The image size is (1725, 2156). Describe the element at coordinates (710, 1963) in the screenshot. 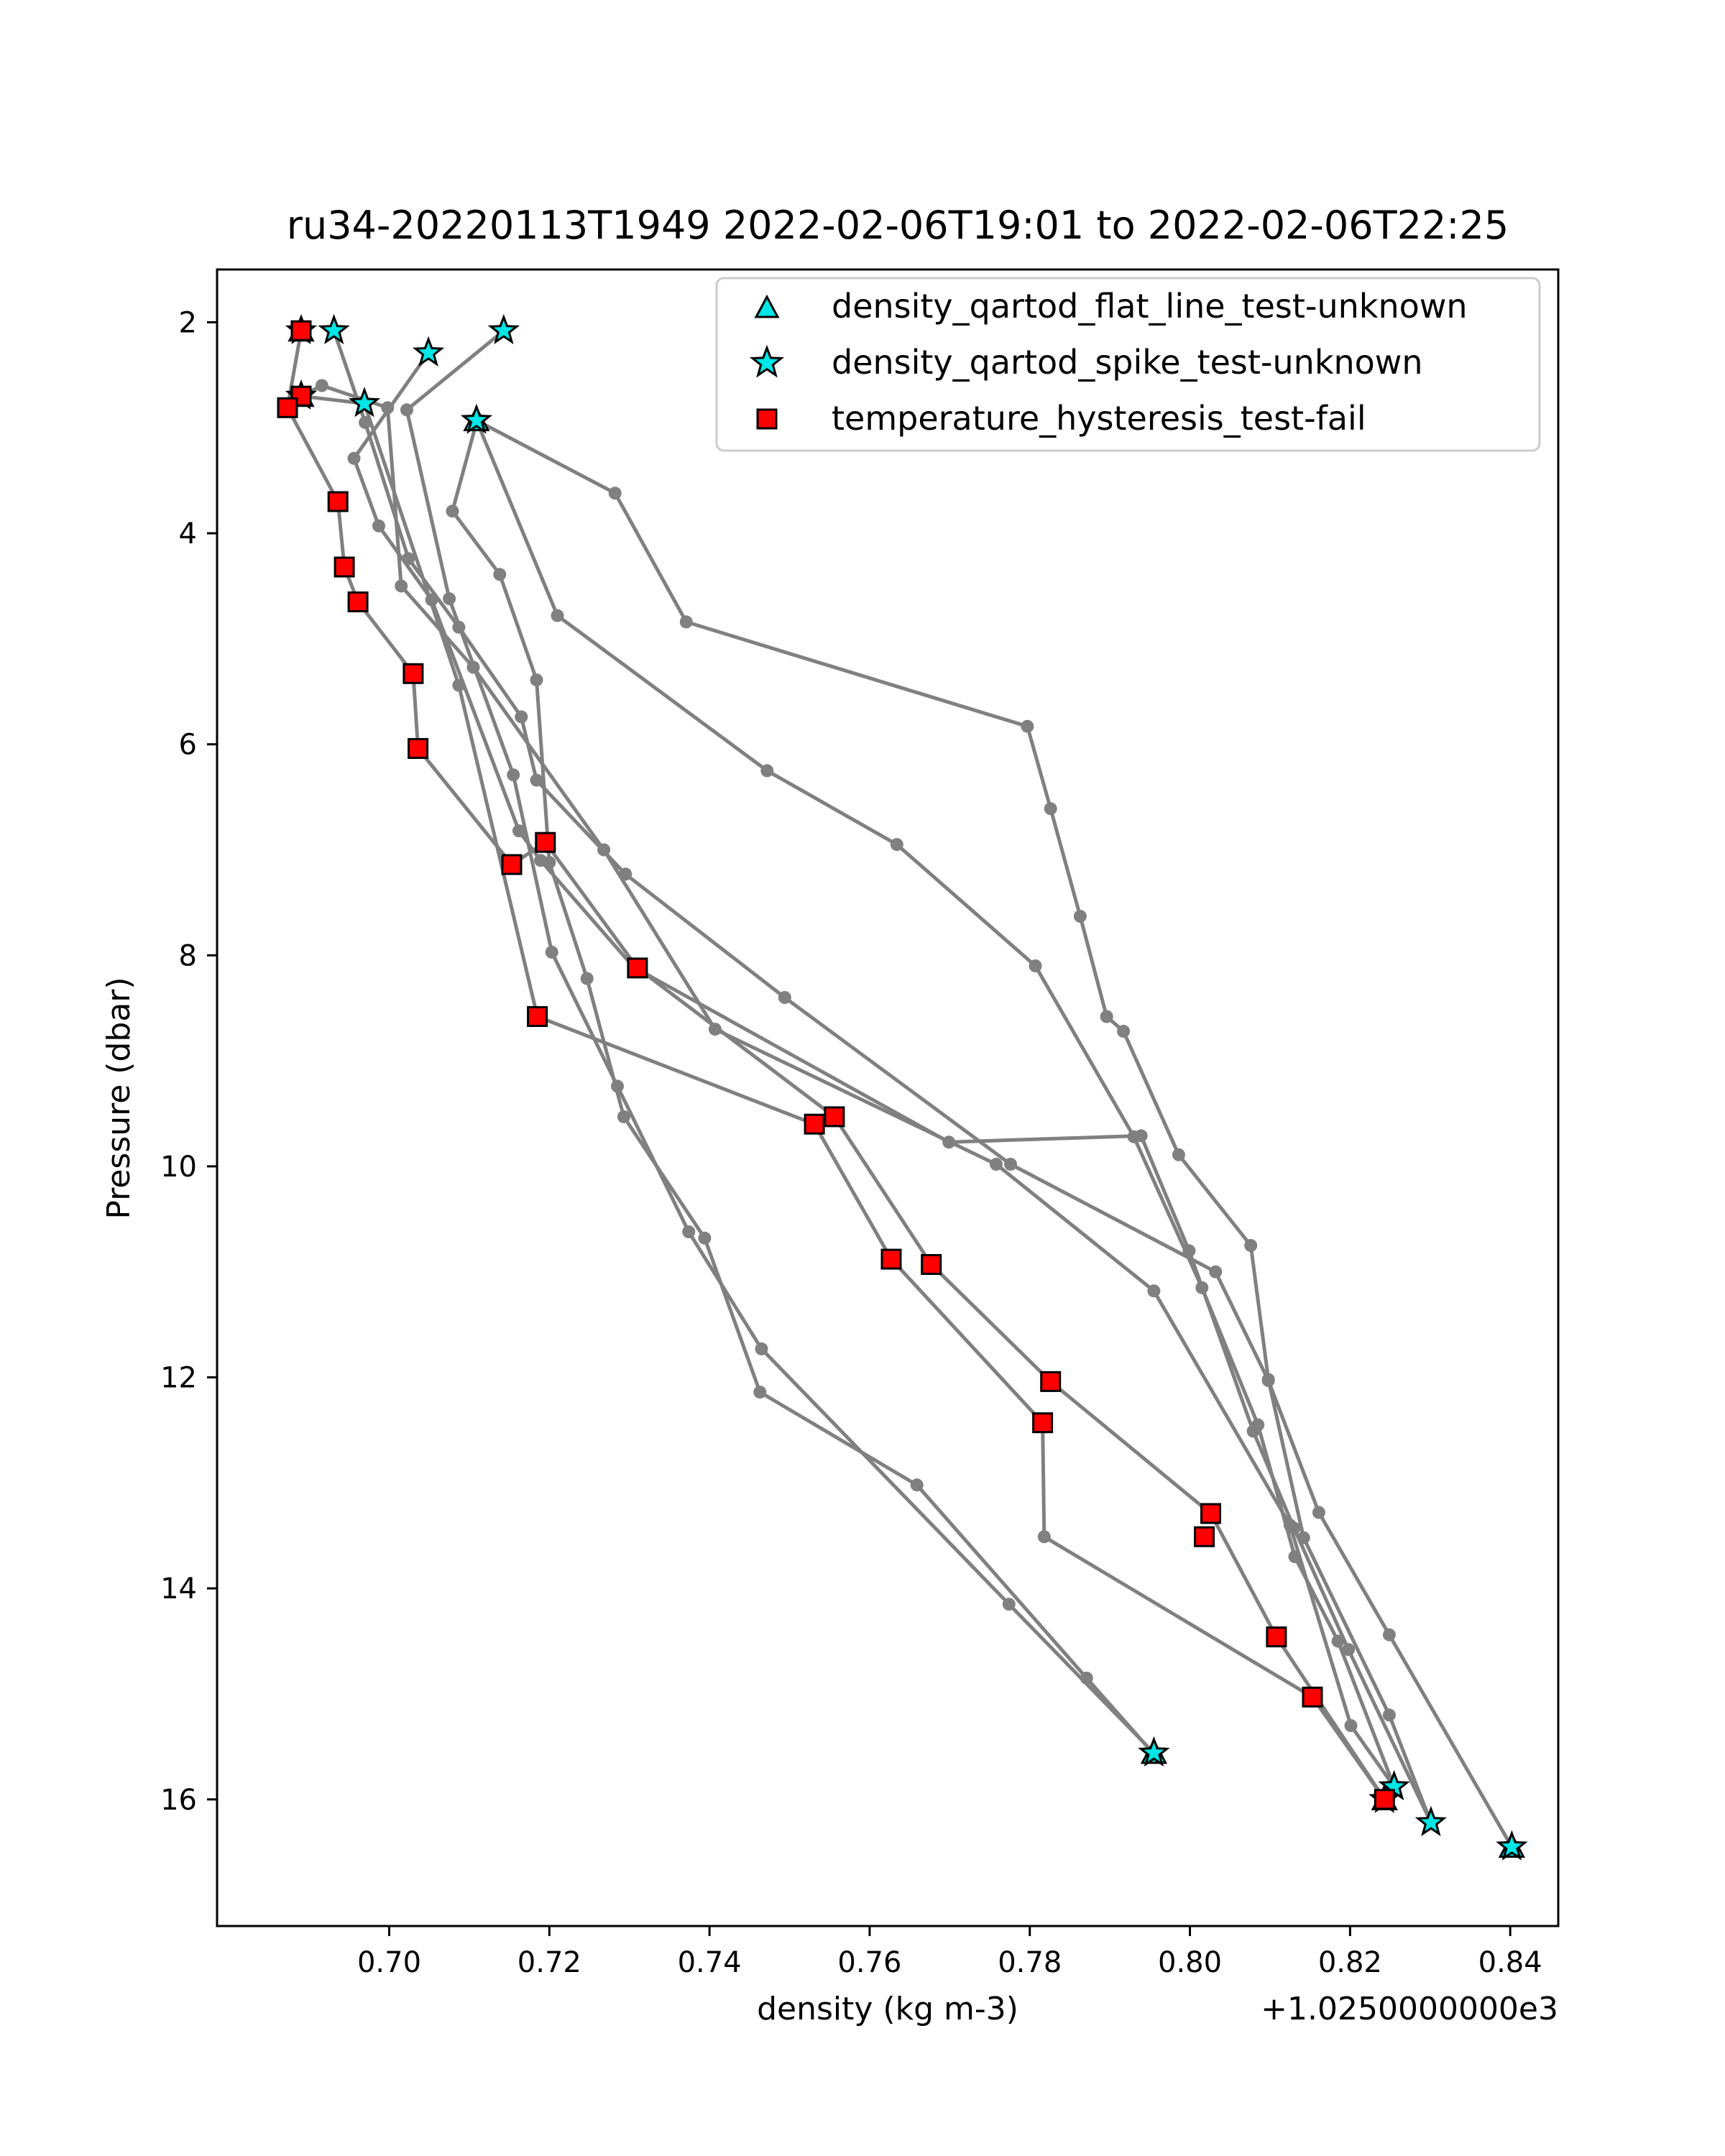

I see `x-tick-label: 0.74` at that location.